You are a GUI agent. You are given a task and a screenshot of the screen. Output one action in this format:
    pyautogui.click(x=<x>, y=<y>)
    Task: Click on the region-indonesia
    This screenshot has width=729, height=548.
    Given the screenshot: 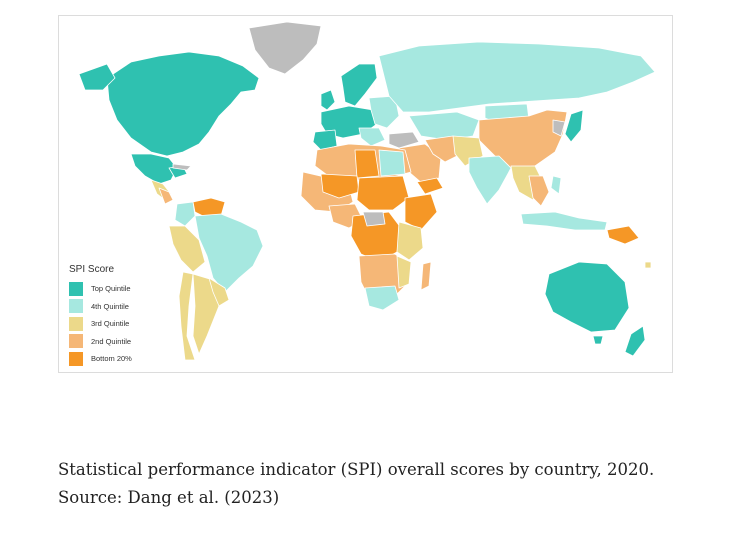 What is the action you would take?
    pyautogui.click(x=564, y=221)
    